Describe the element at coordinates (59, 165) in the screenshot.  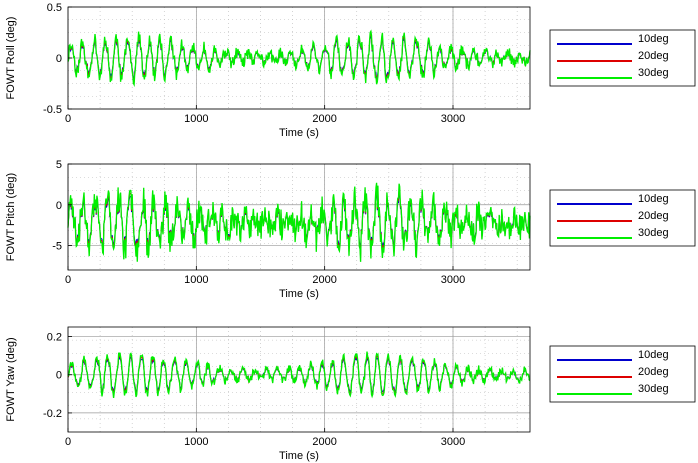
I see `y-tick-label: 5` at that location.